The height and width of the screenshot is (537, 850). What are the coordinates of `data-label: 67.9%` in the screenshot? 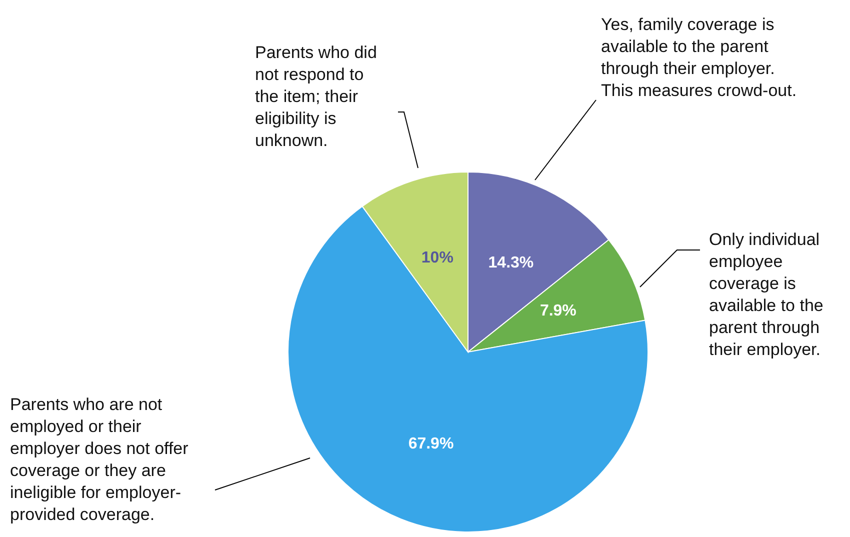 It's located at (431, 443).